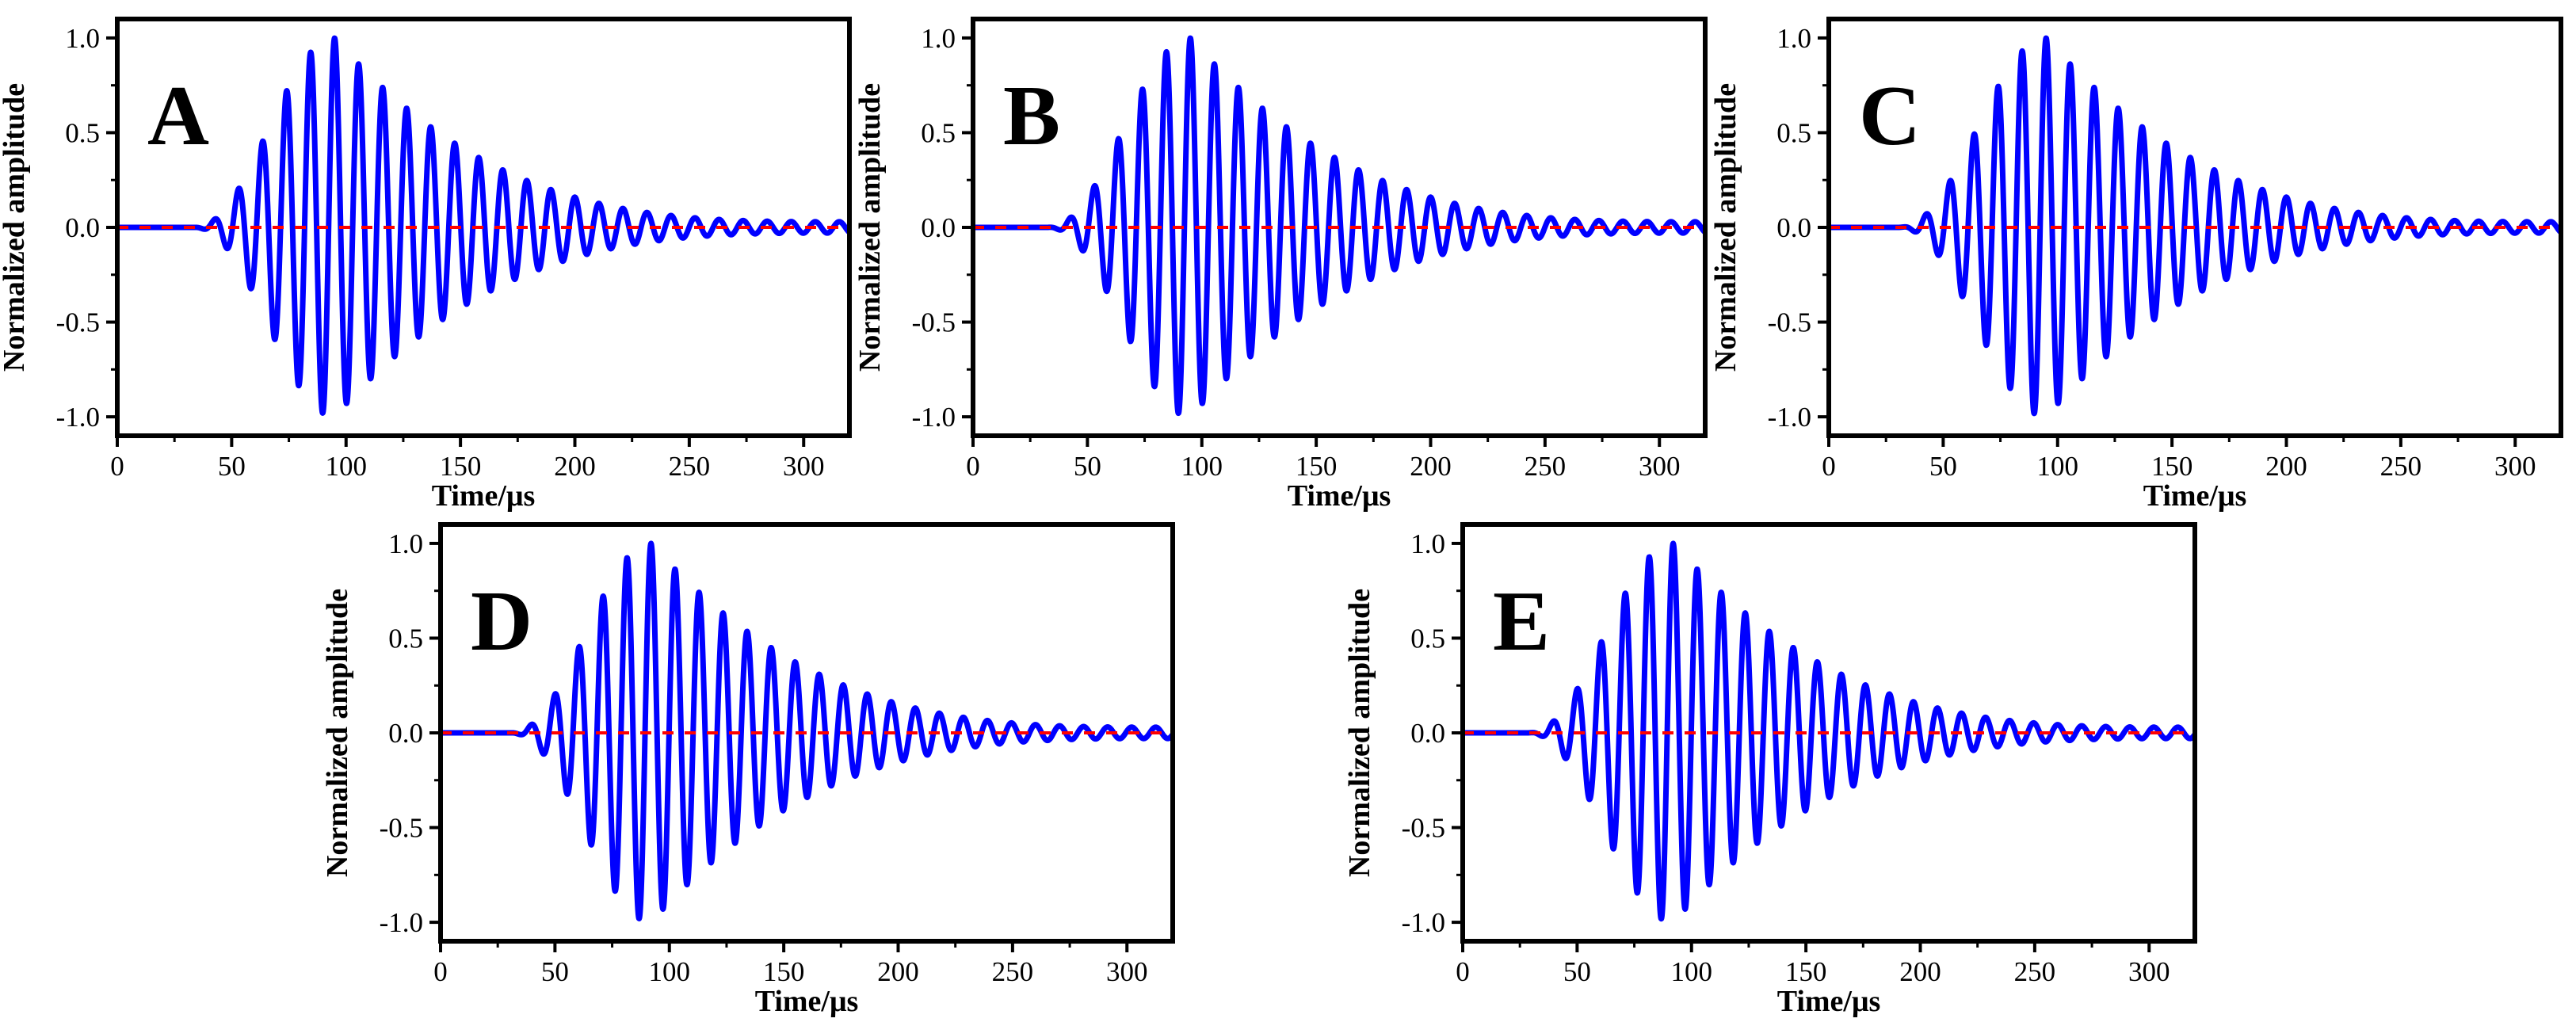  Describe the element at coordinates (178, 116) in the screenshot. I see `panel-label: A` at that location.